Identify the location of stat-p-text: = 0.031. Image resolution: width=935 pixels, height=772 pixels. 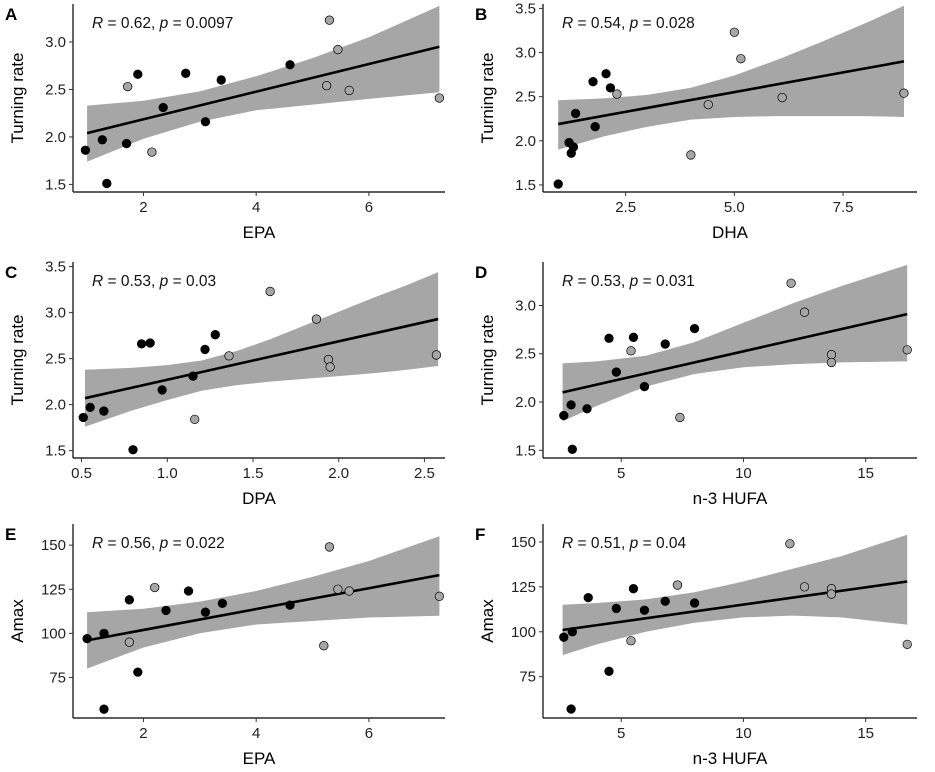
(666, 281).